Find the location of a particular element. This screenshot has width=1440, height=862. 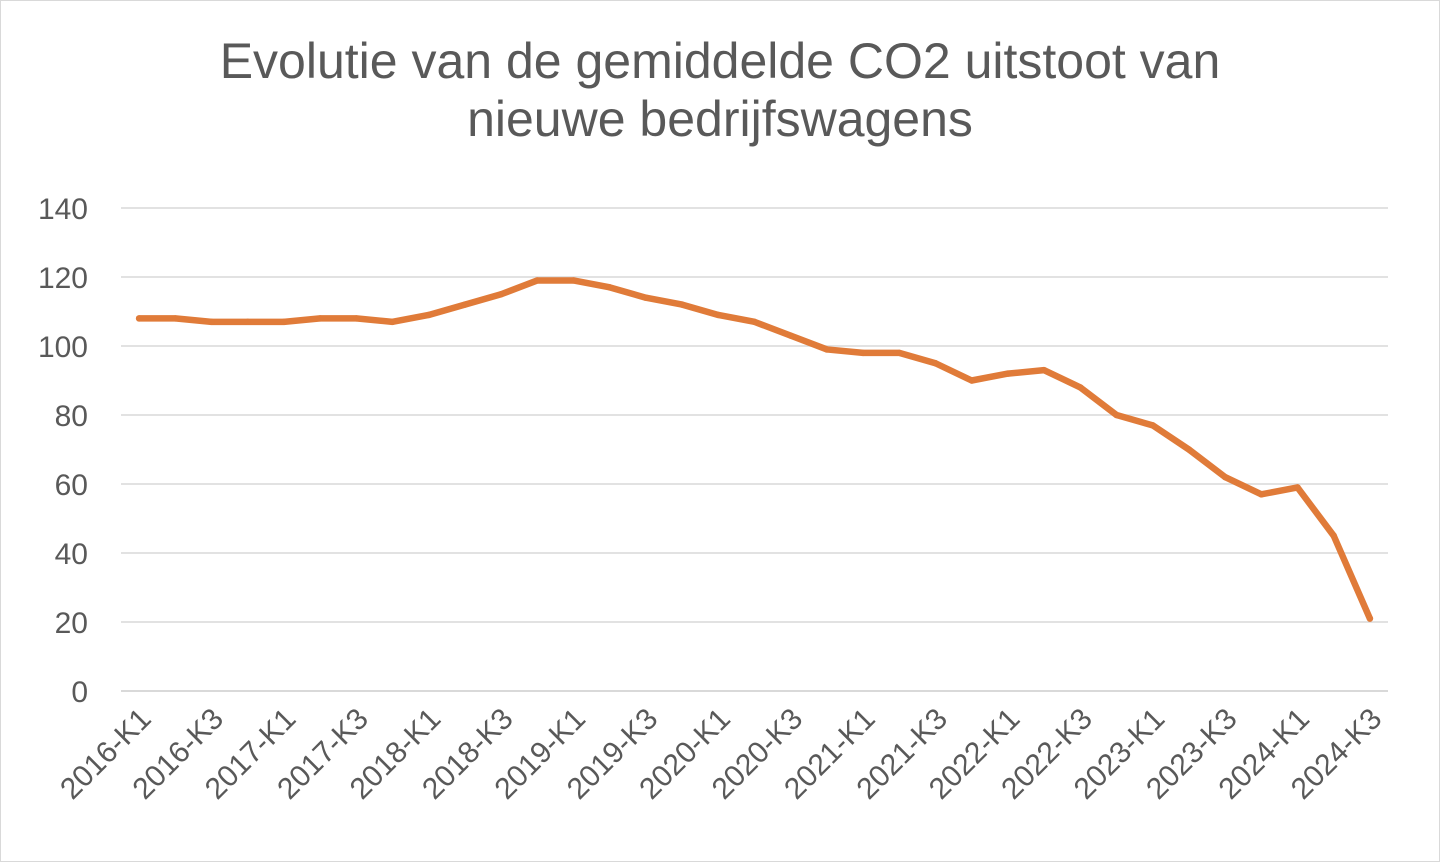

y-axis: 0 20 40 60 80 100 120 140 is located at coordinates (63, 451).